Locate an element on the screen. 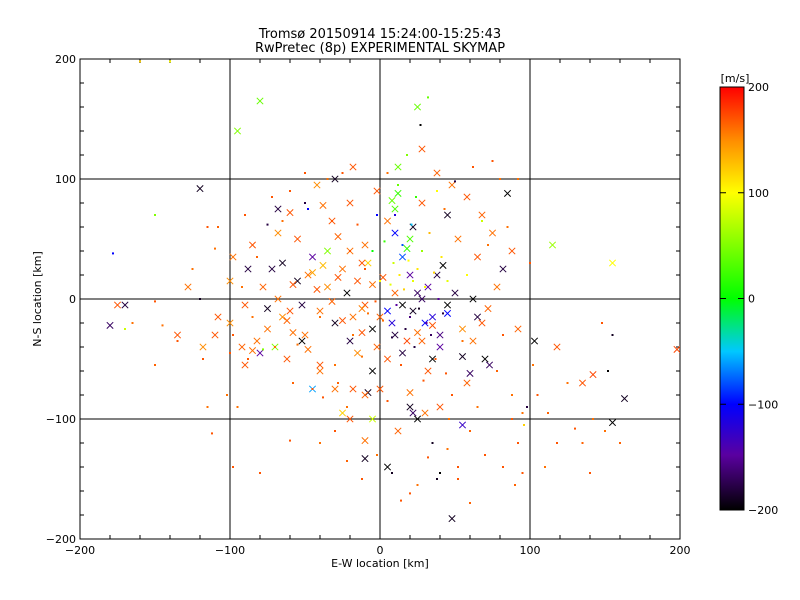 This screenshot has width=800, height=600. x-axis-label: E-W location [km] is located at coordinates (380, 563).